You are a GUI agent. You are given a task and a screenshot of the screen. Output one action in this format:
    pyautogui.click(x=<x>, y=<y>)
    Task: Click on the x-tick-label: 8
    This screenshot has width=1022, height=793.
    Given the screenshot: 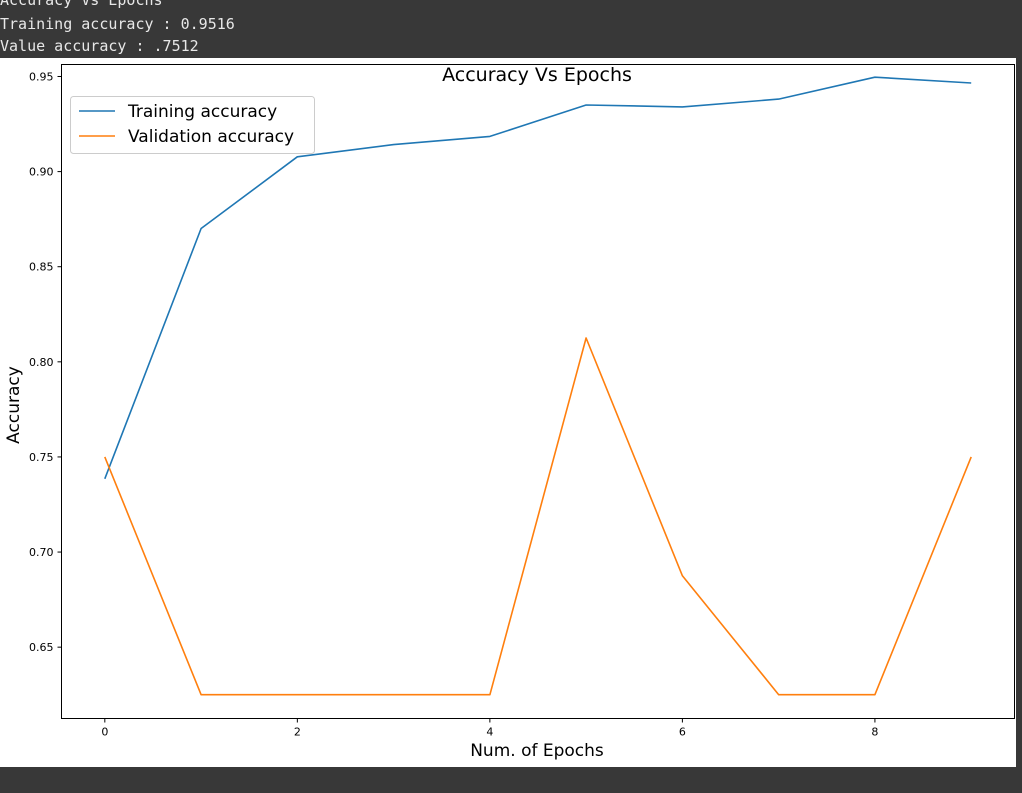 What is the action you would take?
    pyautogui.click(x=874, y=732)
    